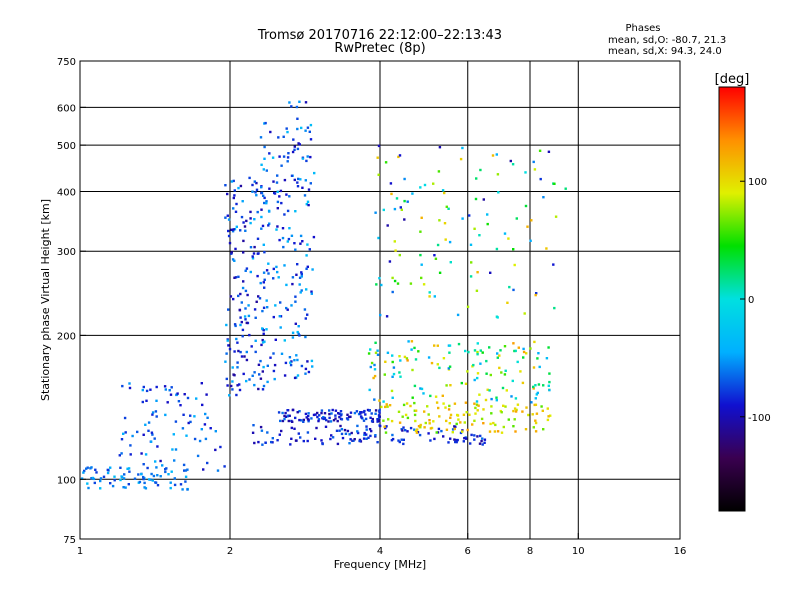  What do you see at coordinates (642, 28) in the screenshot?
I see `phase-box-title: Phases` at bounding box center [642, 28].